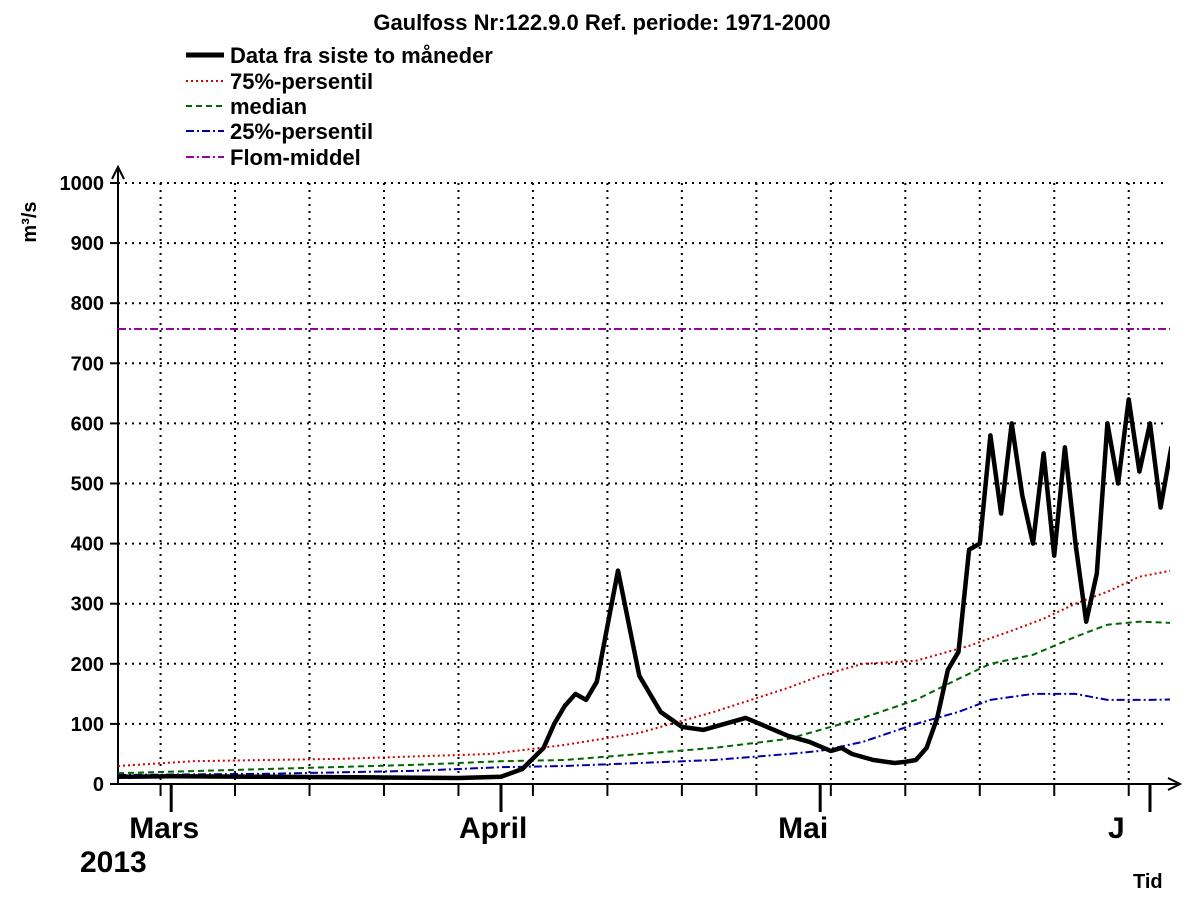  I want to click on legend-label-p25: 25%-persentil, so click(301, 131).